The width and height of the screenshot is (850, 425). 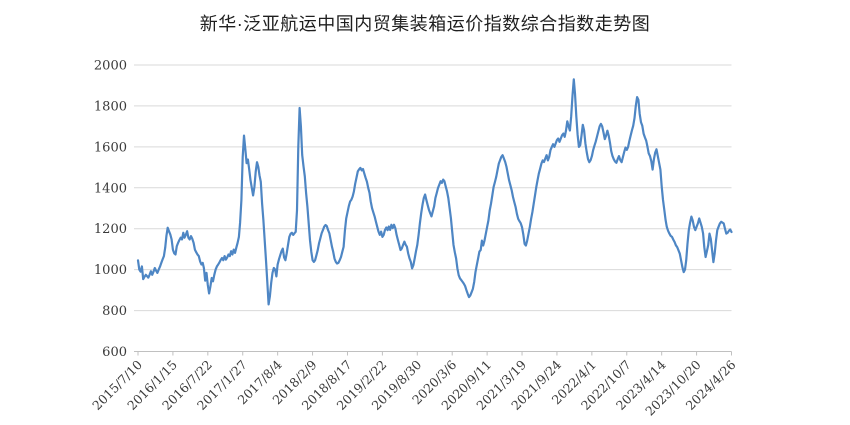 What do you see at coordinates (425, 24) in the screenshot?
I see `chart-title: 新华·泛亚航运中国内贸集装箱运价指数综合指数走势图` at bounding box center [425, 24].